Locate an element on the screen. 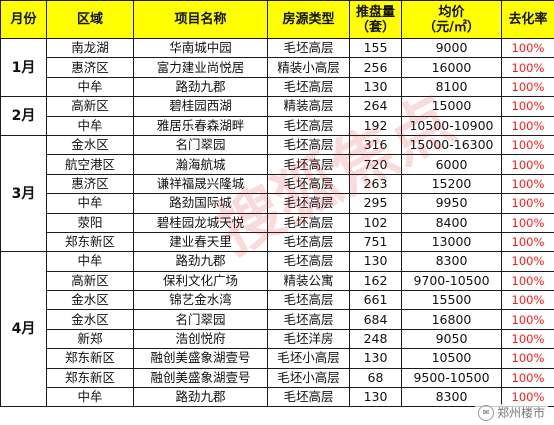 This screenshot has width=554, height=425. price-cell: 9050 is located at coordinates (451, 339).